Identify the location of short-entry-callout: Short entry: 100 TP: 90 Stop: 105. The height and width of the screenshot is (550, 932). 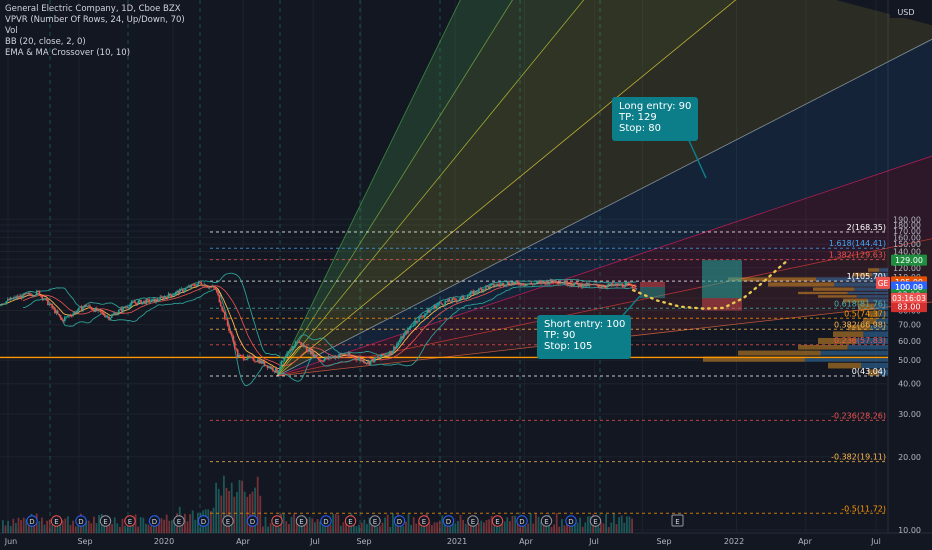
(584, 337).